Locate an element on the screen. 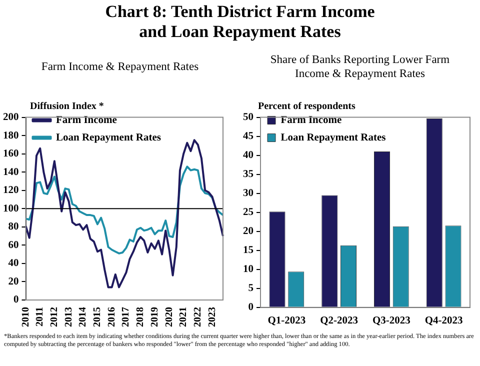 Image resolution: width=480 pixels, height=366 pixels. y-tick-label: 120 is located at coordinates (11, 190).